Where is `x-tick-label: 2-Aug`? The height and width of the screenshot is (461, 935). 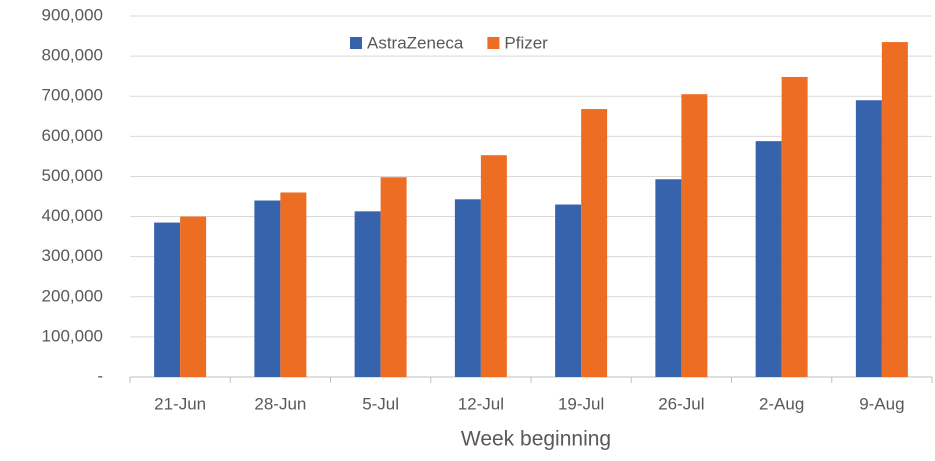
x-tick-label: 2-Aug is located at coordinates (781, 403).